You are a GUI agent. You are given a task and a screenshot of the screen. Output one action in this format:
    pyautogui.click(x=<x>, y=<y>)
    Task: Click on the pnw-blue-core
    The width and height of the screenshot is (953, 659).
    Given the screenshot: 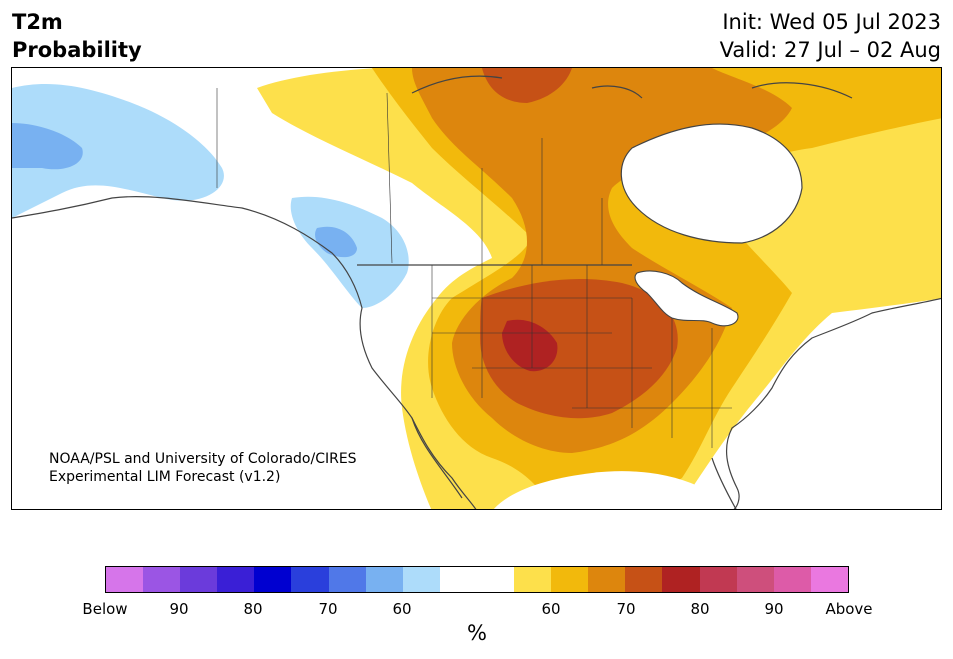 What is the action you would take?
    pyautogui.click(x=336, y=242)
    